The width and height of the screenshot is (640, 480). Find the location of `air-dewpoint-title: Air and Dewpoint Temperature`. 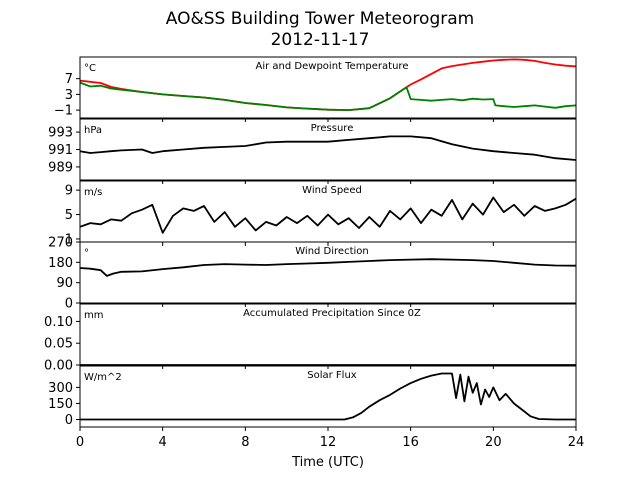

air-dewpoint-title: Air and Dewpoint Temperature is located at coordinates (332, 66).